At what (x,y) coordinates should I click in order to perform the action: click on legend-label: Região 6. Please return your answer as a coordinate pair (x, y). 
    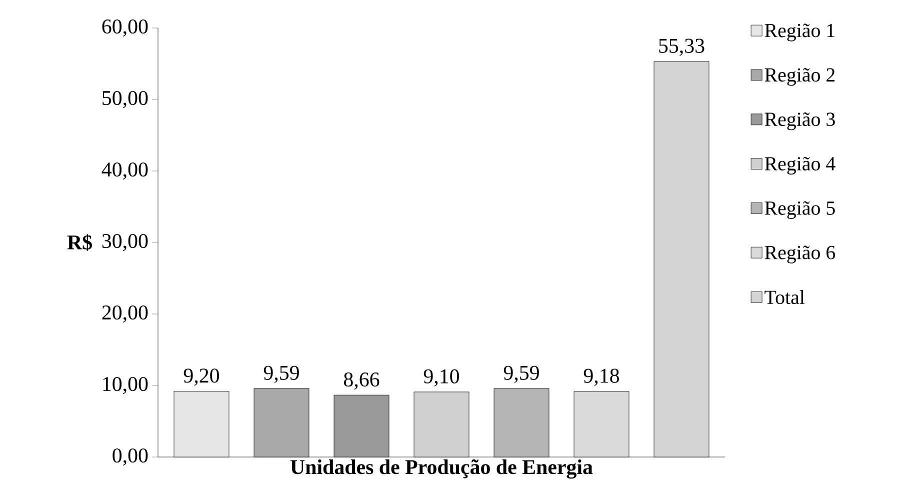
    Looking at the image, I should click on (800, 255).